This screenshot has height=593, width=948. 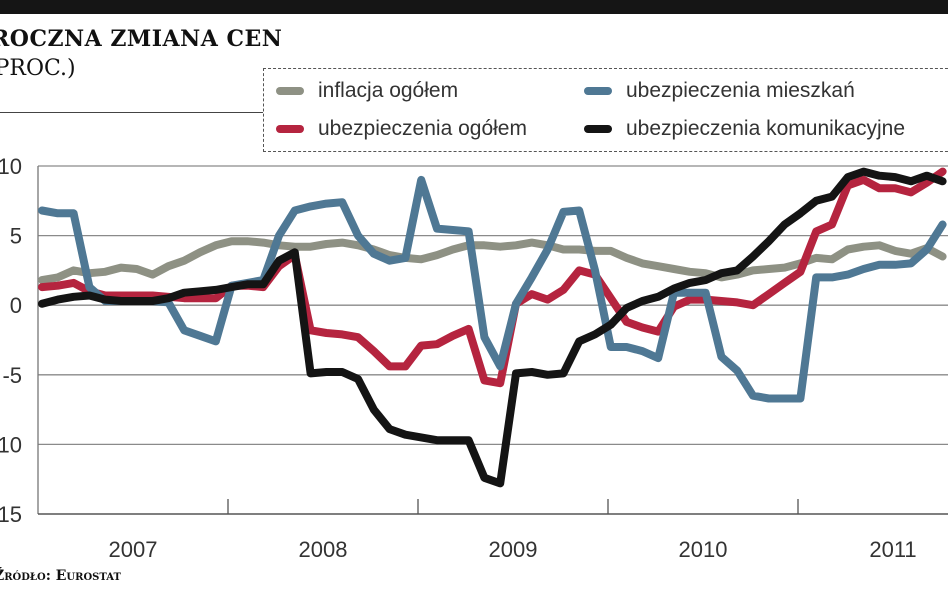 What do you see at coordinates (131, 112) in the screenshot?
I see `title-divider` at bounding box center [131, 112].